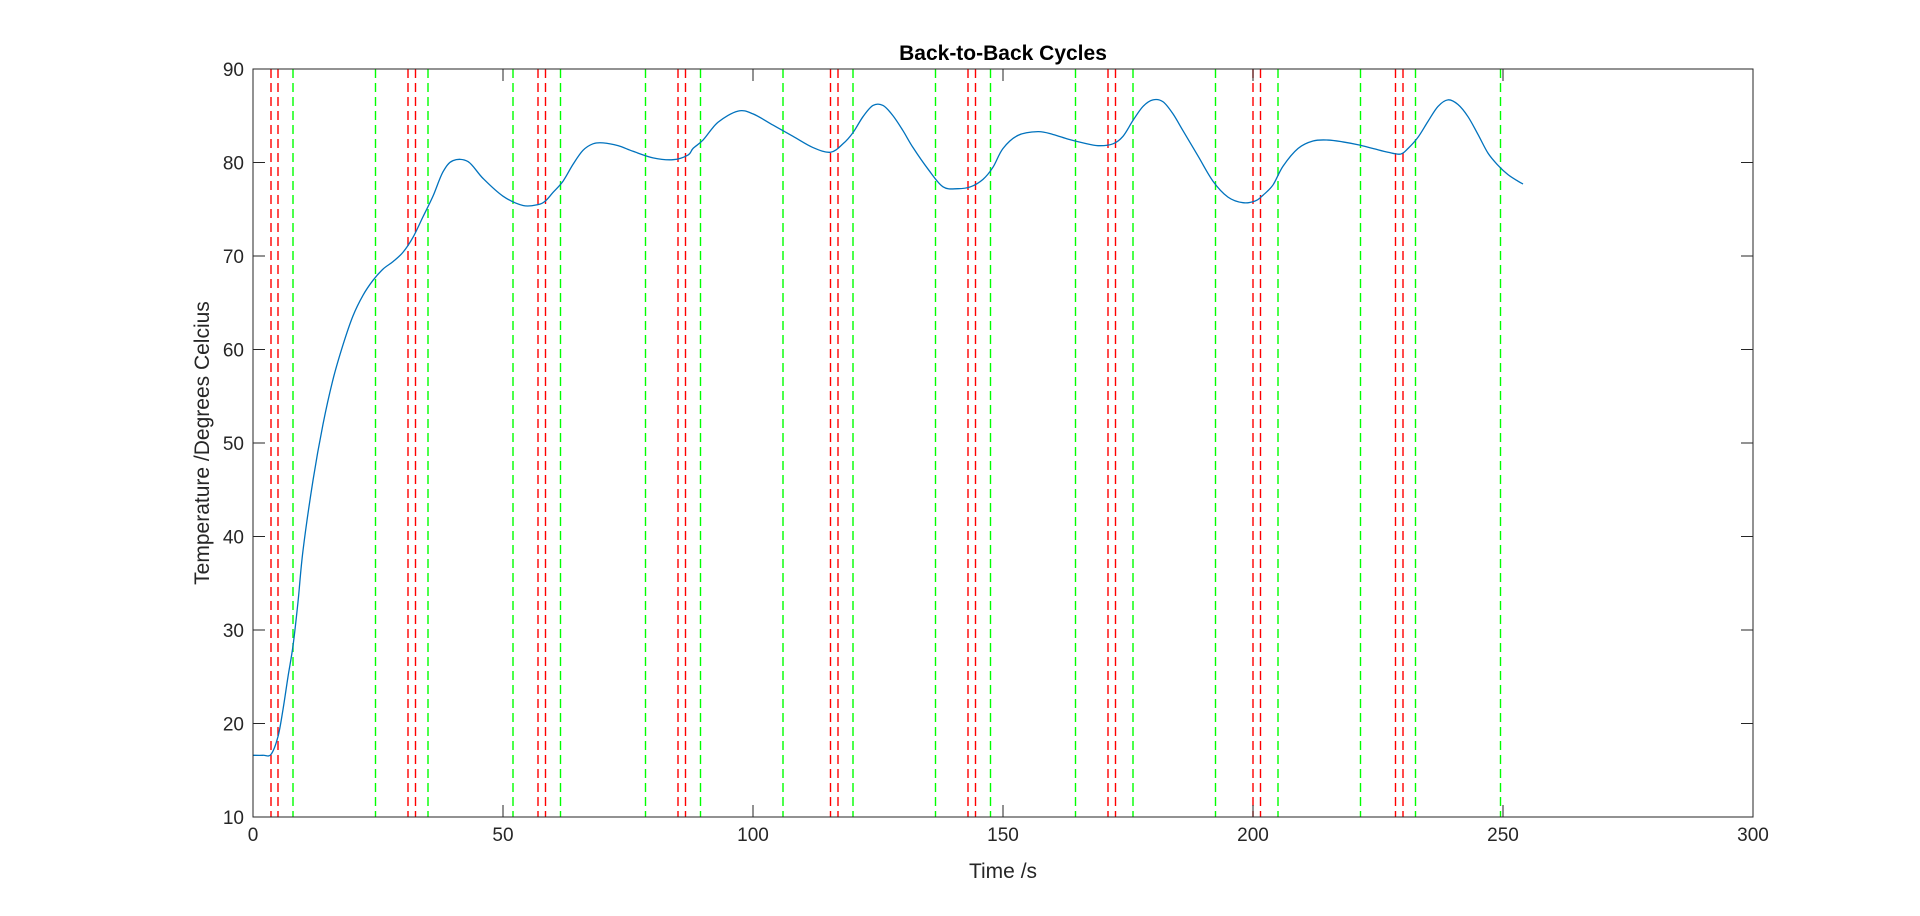  What do you see at coordinates (233, 444) in the screenshot?
I see `y-tick-label: 50` at bounding box center [233, 444].